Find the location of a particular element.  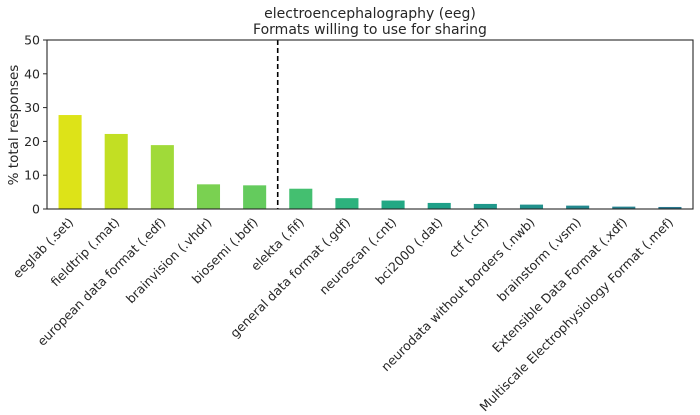

x-tick-label-9: ctf (.ctf) is located at coordinates (468, 238).